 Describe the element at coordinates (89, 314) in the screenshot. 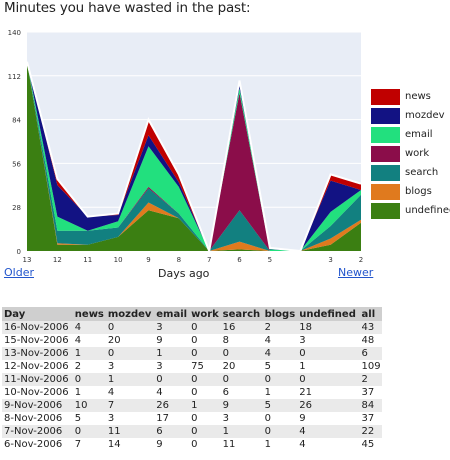

I see `column-header: news` at that location.